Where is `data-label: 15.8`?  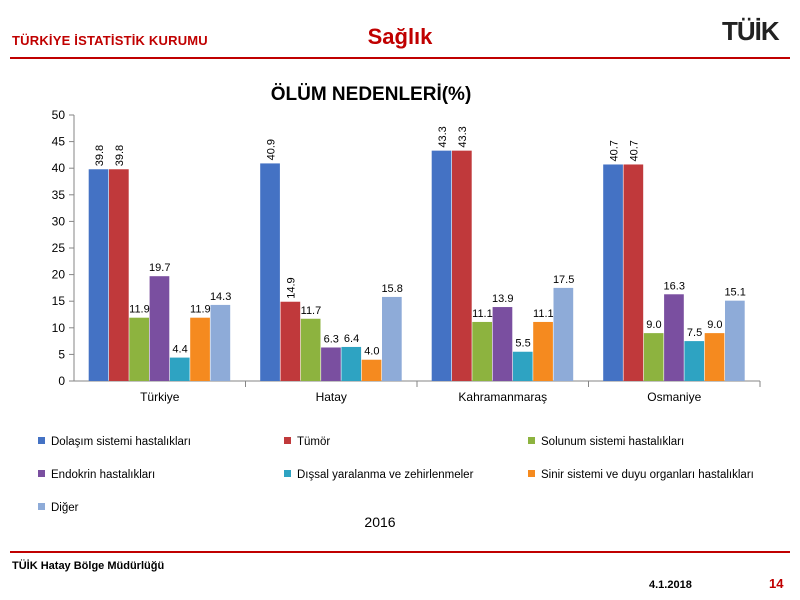
data-label: 15.8 is located at coordinates (391, 289).